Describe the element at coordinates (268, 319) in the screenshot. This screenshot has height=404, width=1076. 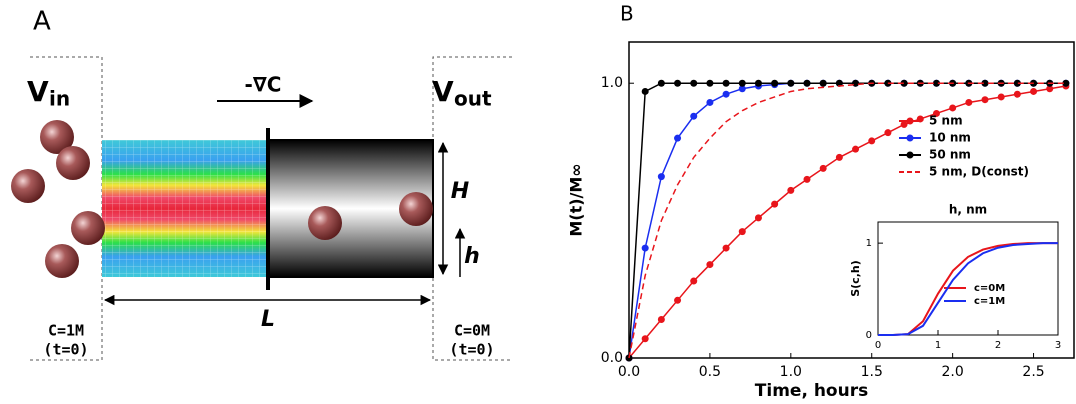
I see `length-label: L` at that location.